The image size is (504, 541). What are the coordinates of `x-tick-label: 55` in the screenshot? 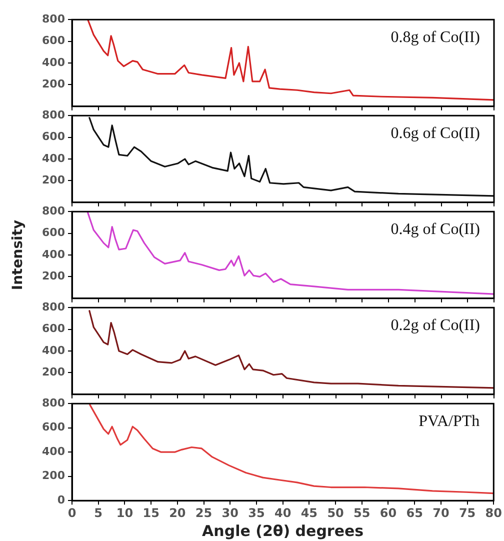 It's located at (362, 513).